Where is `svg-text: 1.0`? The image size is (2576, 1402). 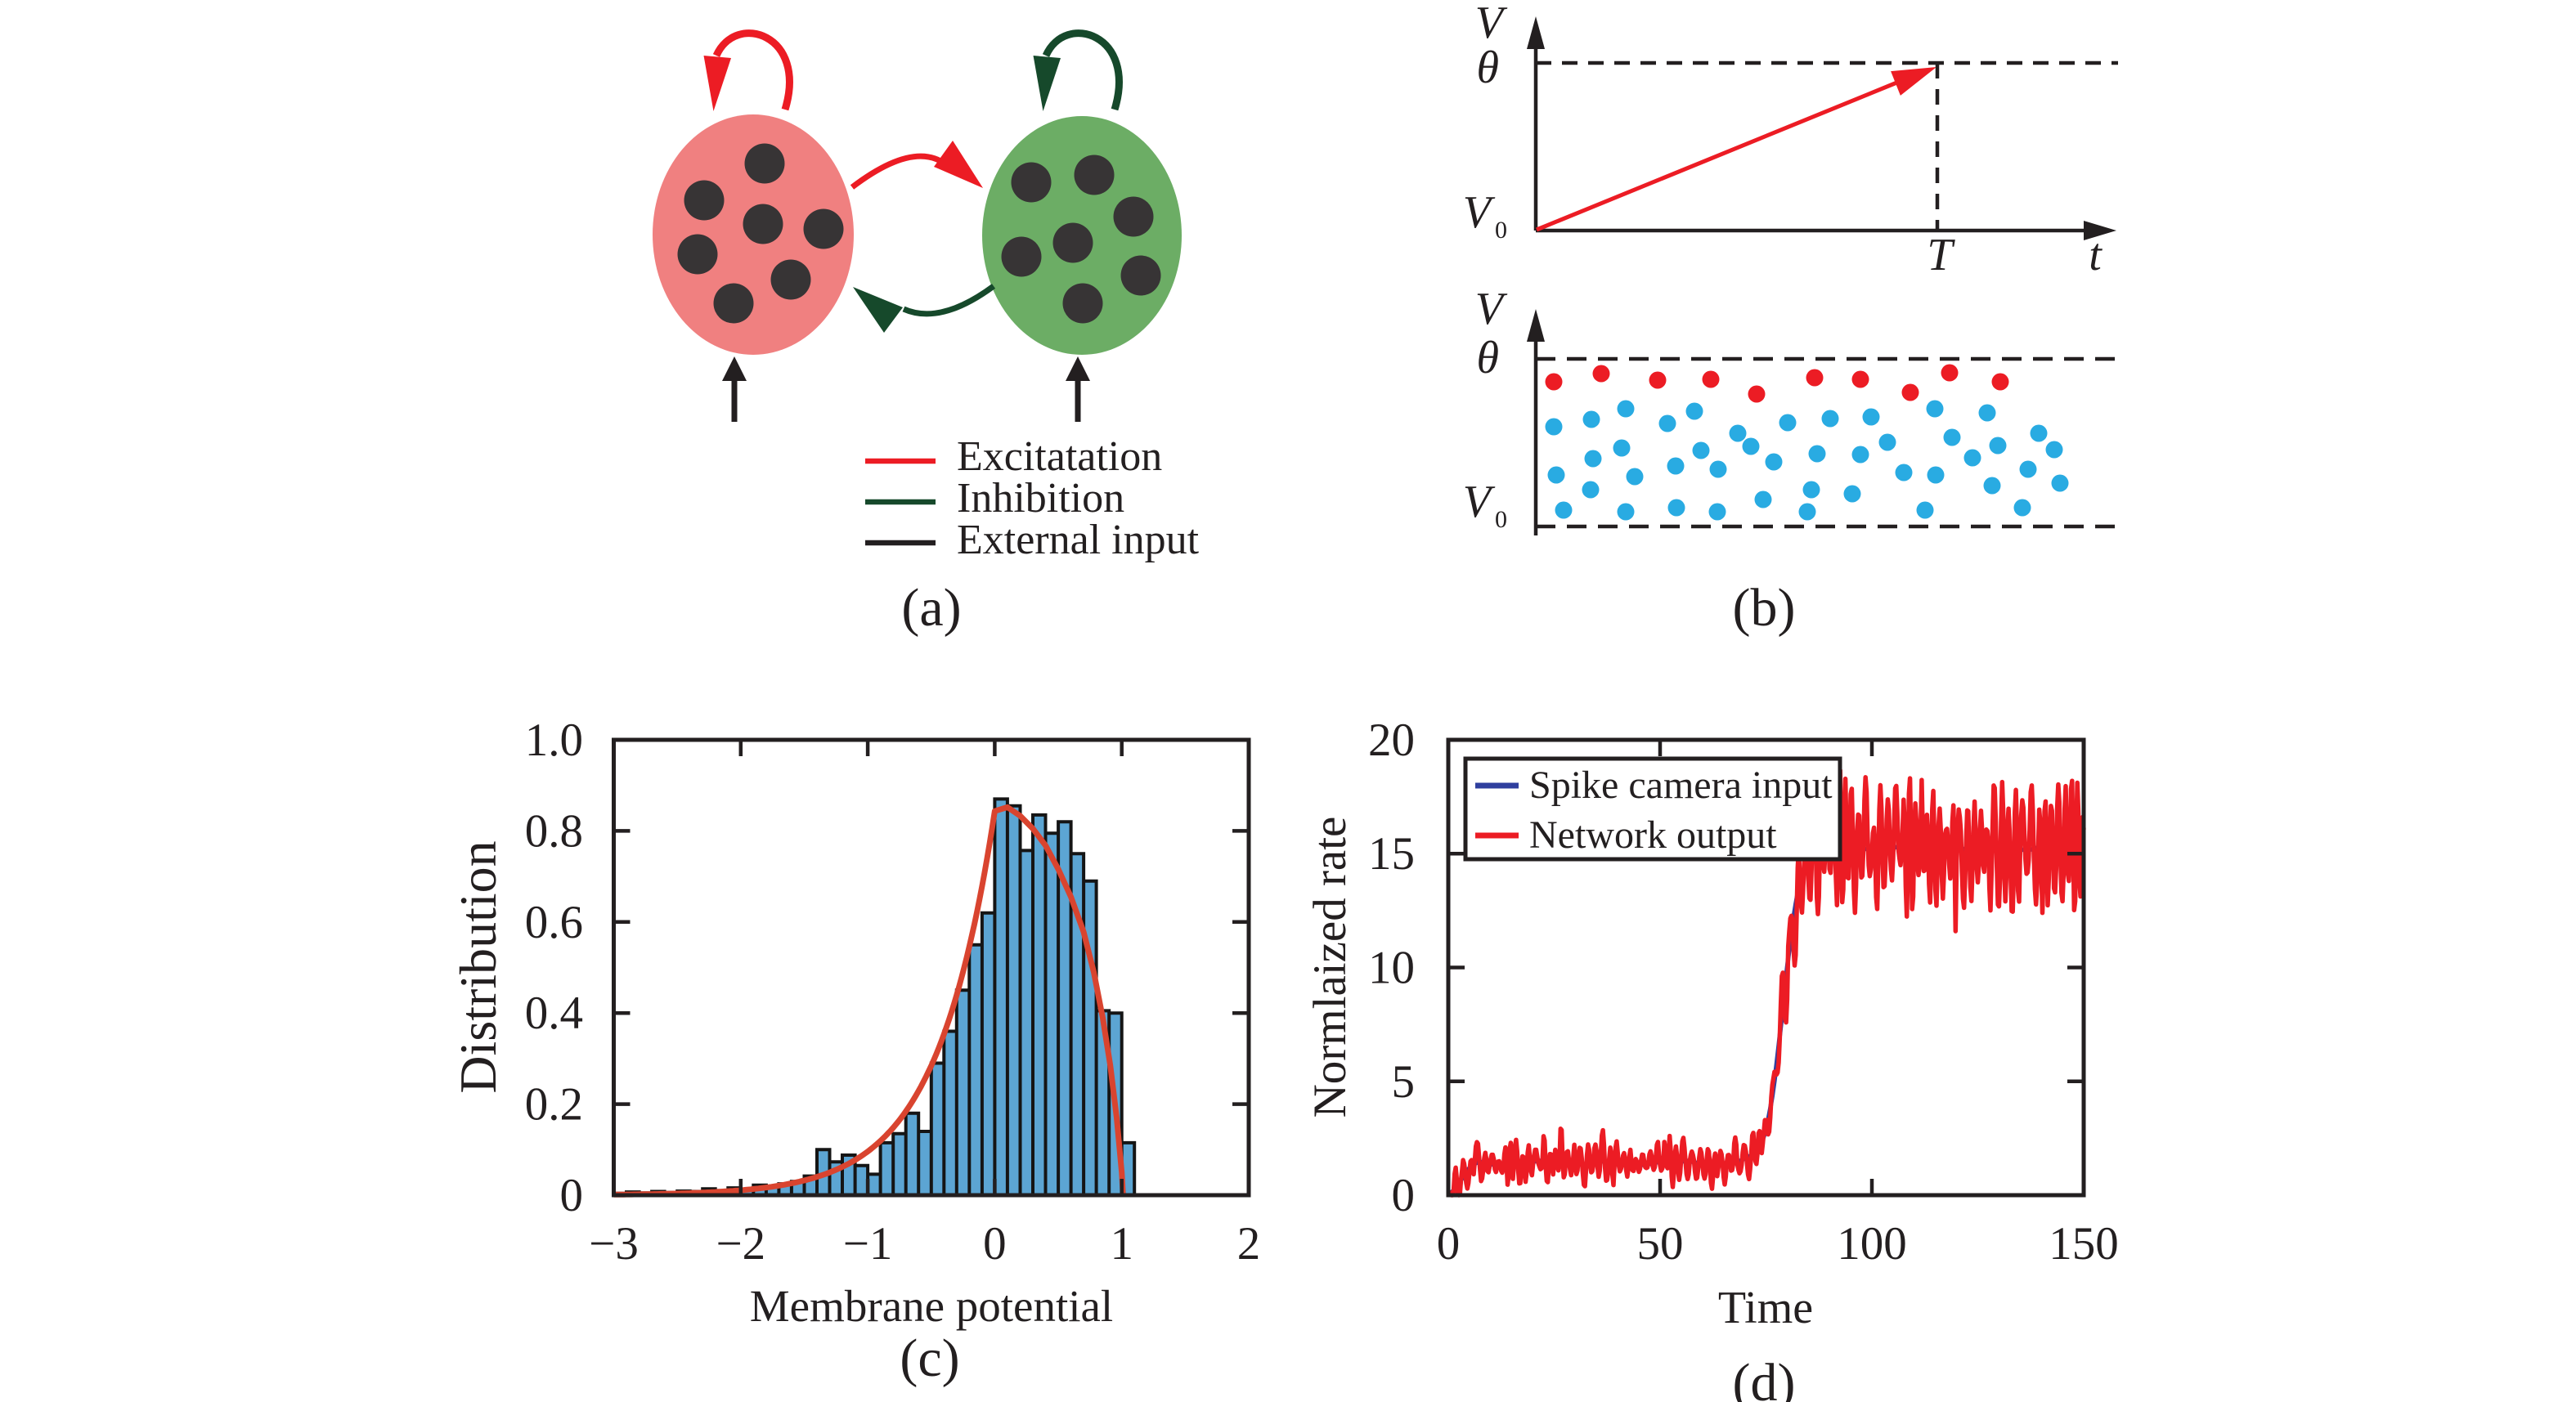
svg-text: 1.0 is located at coordinates (554, 740).